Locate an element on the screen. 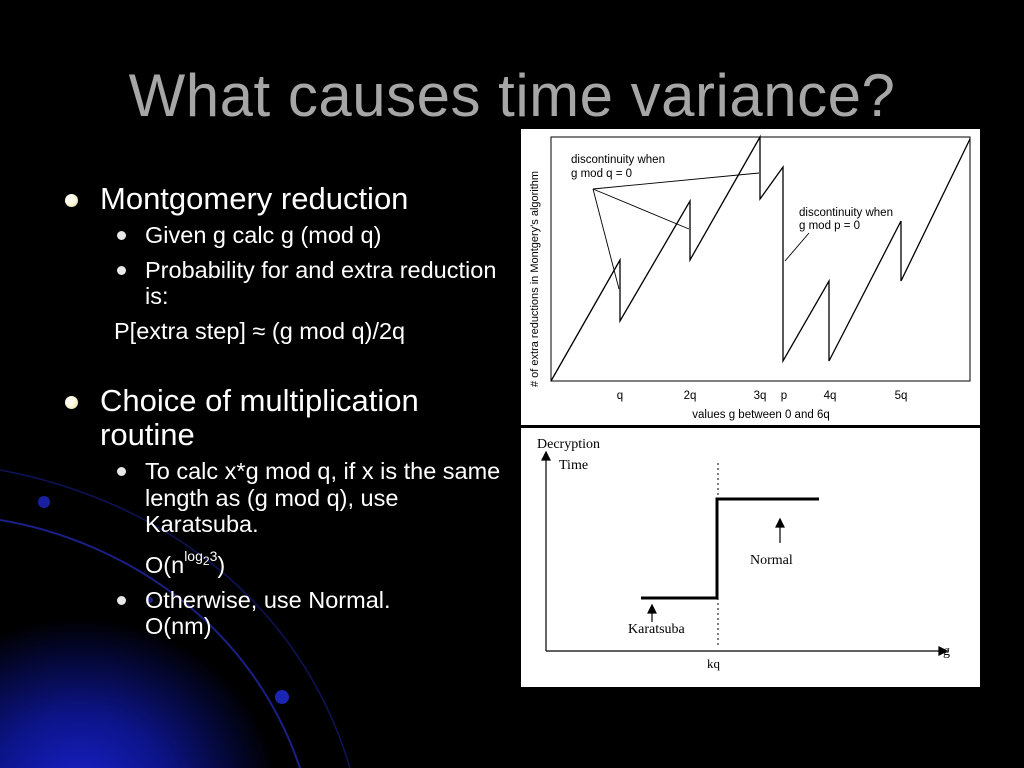 Image resolution: width=1024 pixels, height=768 pixels. formula-extra-step: P[extra step] ≈ (g mod q)/2q is located at coordinates (260, 330).